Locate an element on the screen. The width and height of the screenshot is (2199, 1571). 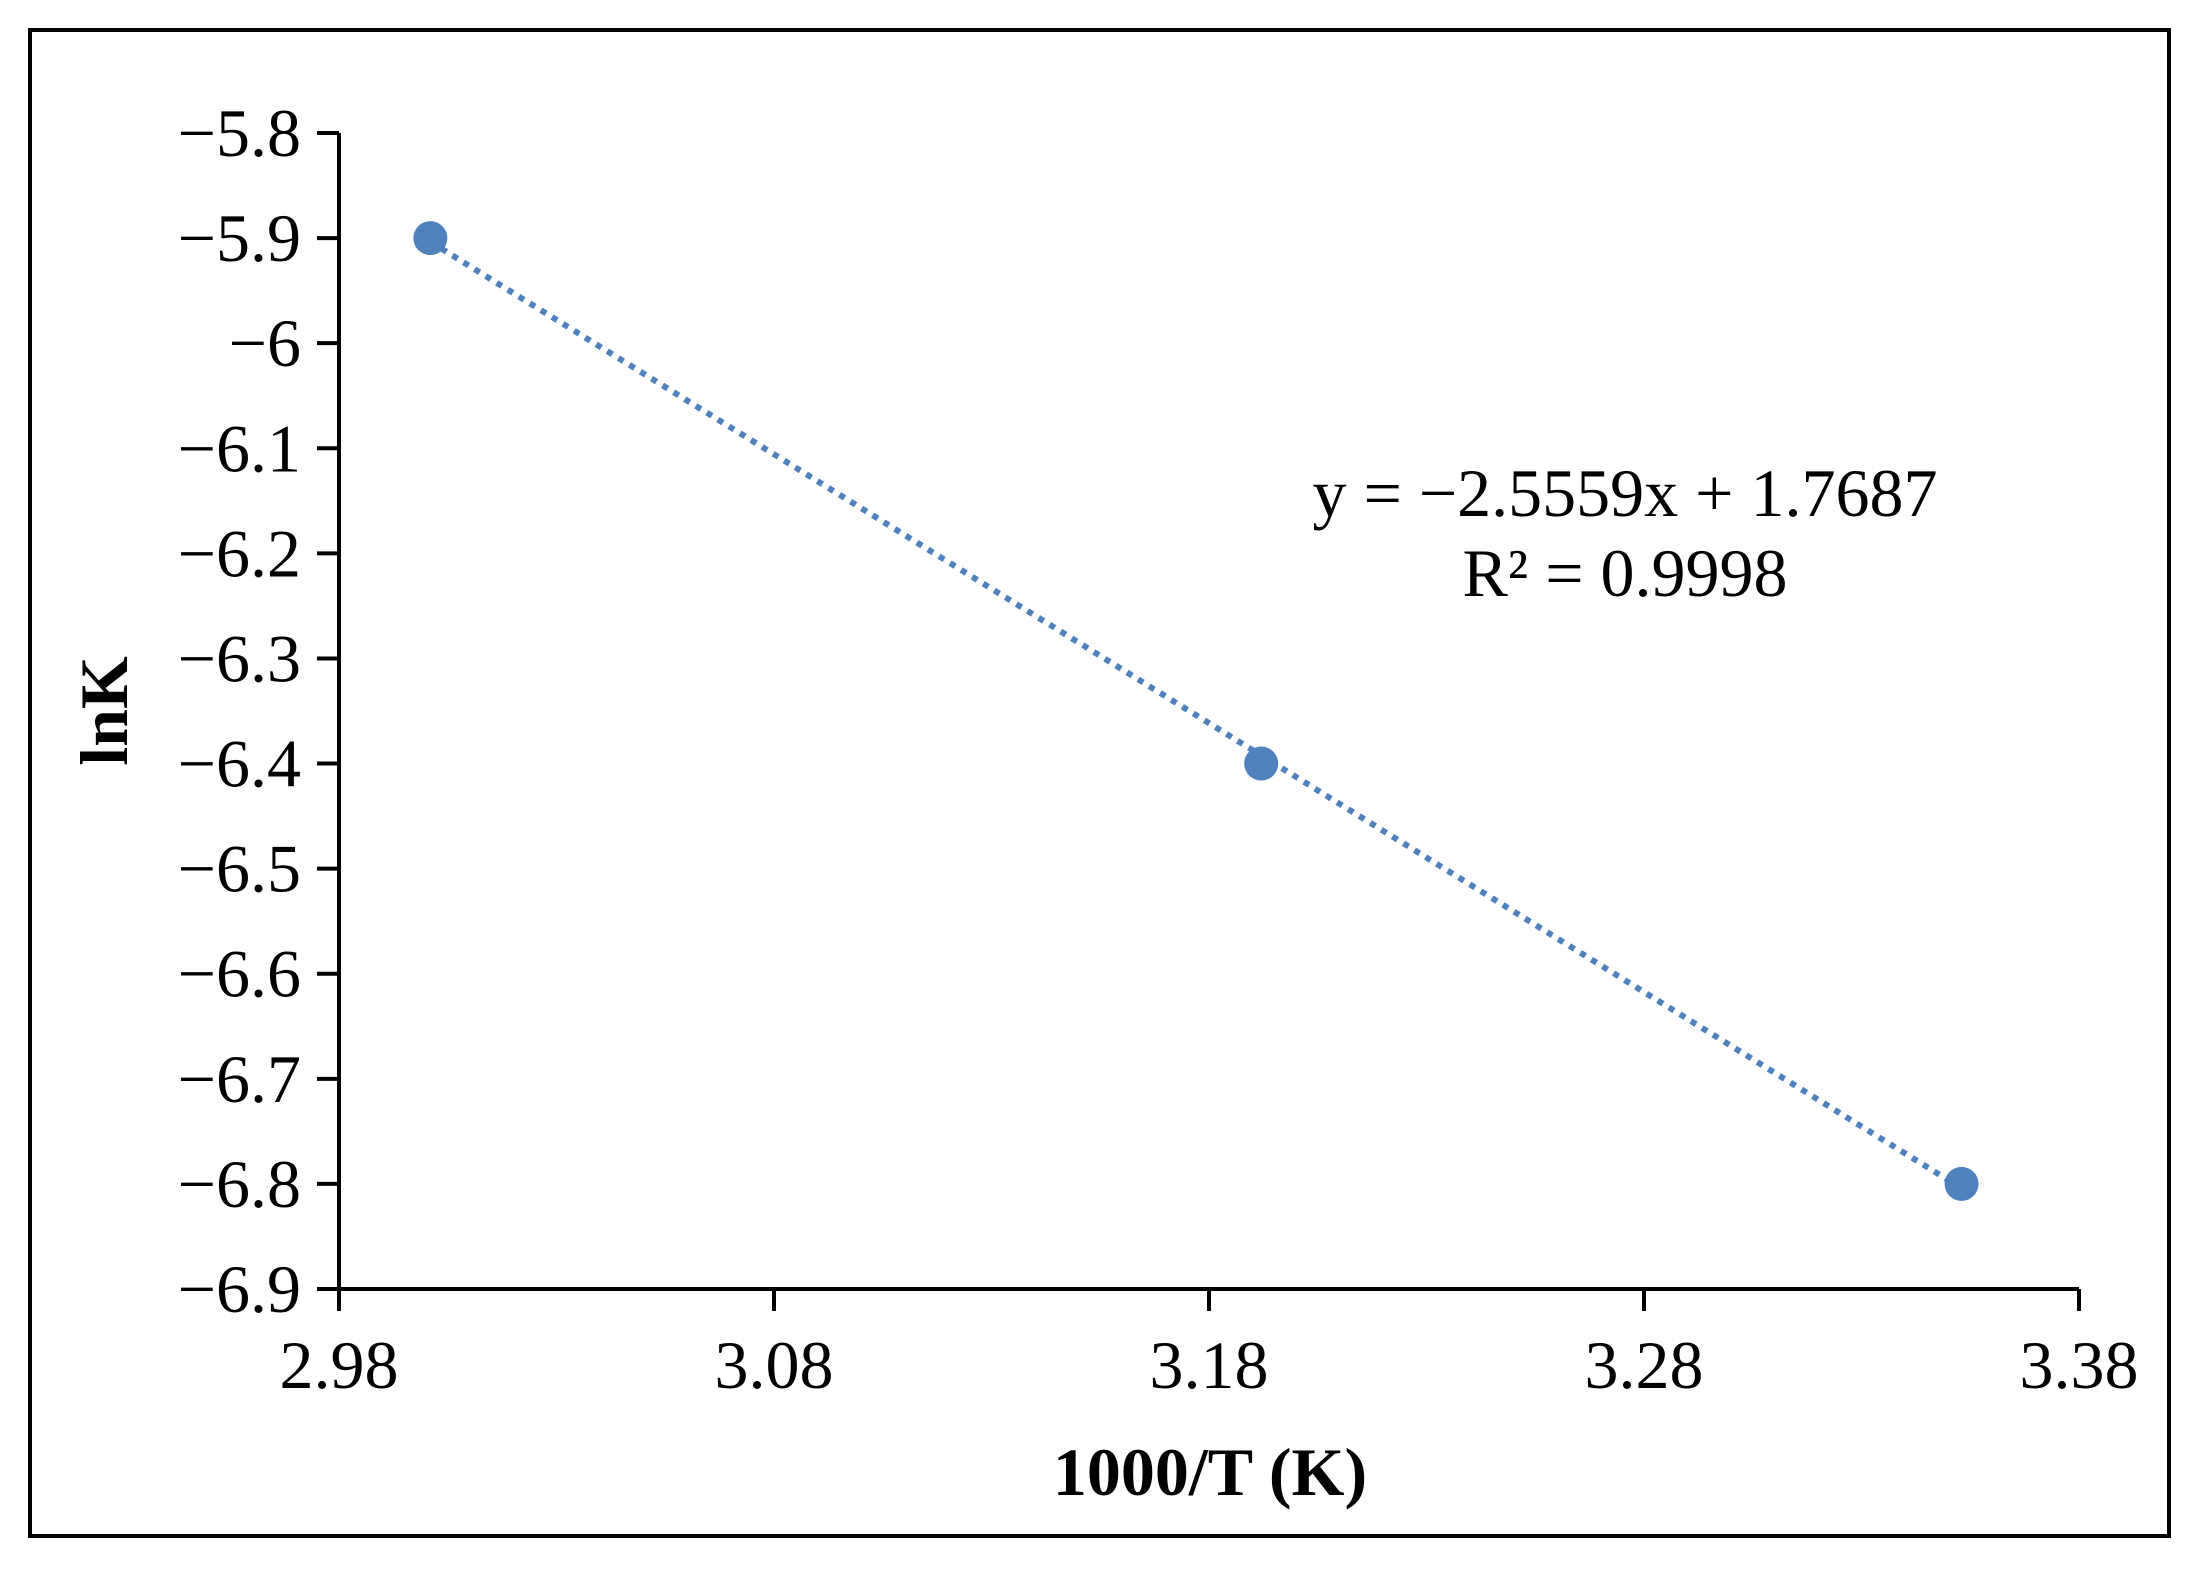
x-tick-label: 3.08 is located at coordinates (774, 1365).